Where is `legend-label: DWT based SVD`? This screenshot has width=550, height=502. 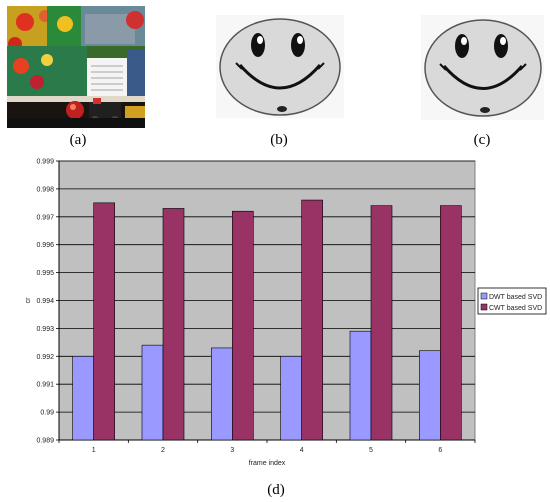
legend-label: DWT based SVD is located at coordinates (515, 297).